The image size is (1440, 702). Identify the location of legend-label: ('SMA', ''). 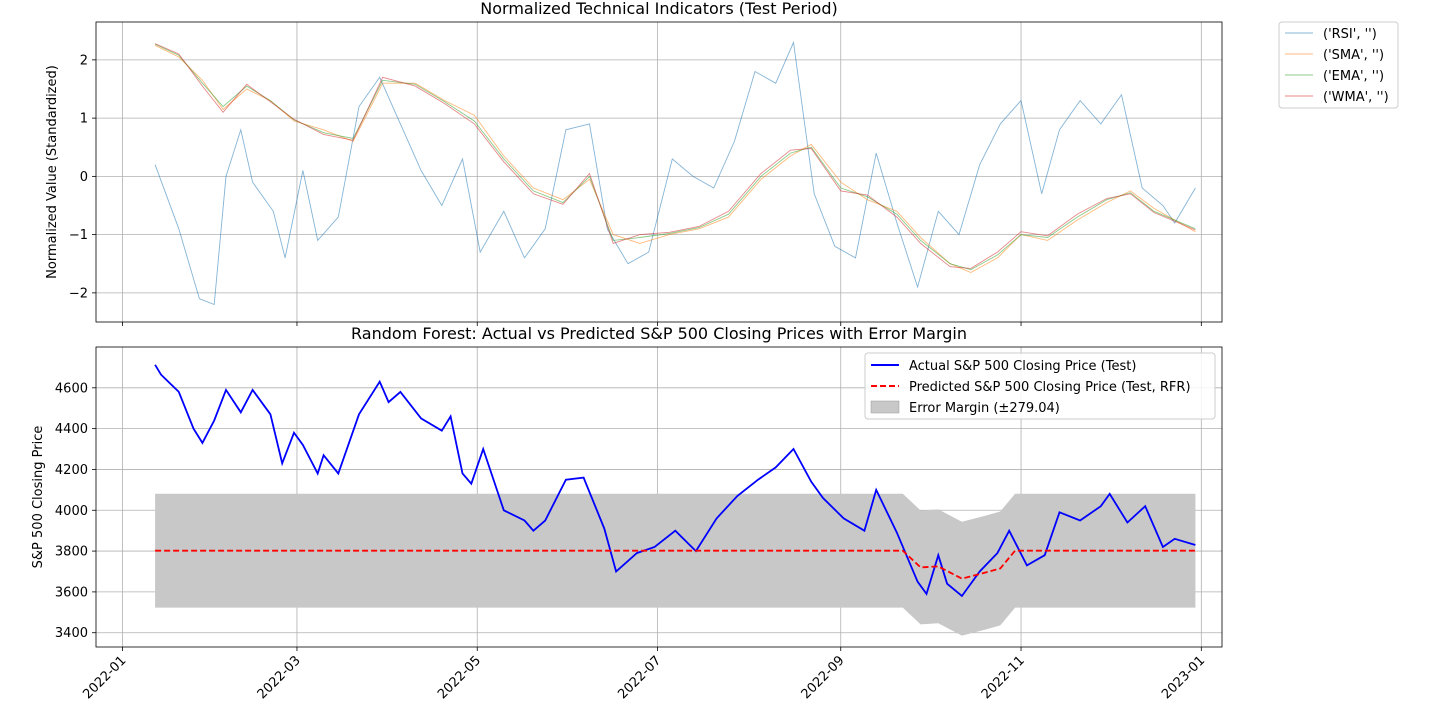
(1353, 55).